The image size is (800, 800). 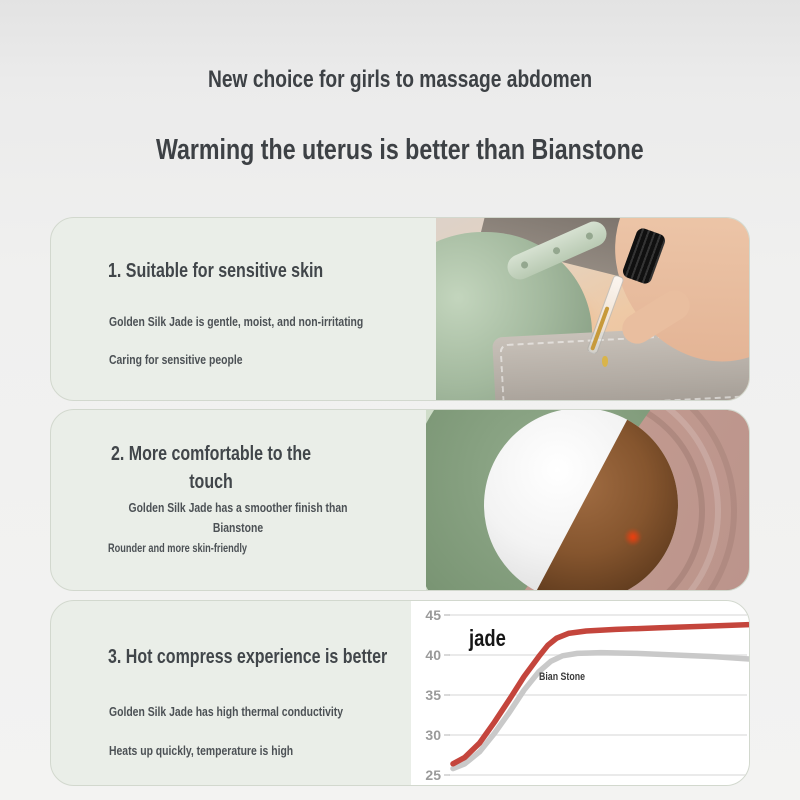 What do you see at coordinates (487, 638) in the screenshot?
I see `jade-series-label: jade` at bounding box center [487, 638].